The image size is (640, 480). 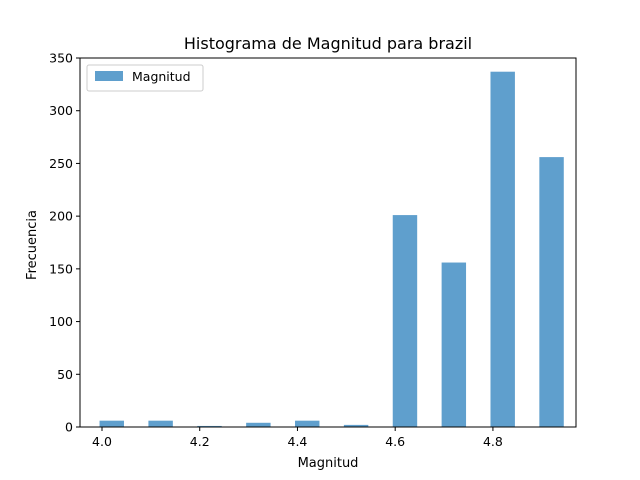 I want to click on y-tick-label: 250, so click(x=61, y=163).